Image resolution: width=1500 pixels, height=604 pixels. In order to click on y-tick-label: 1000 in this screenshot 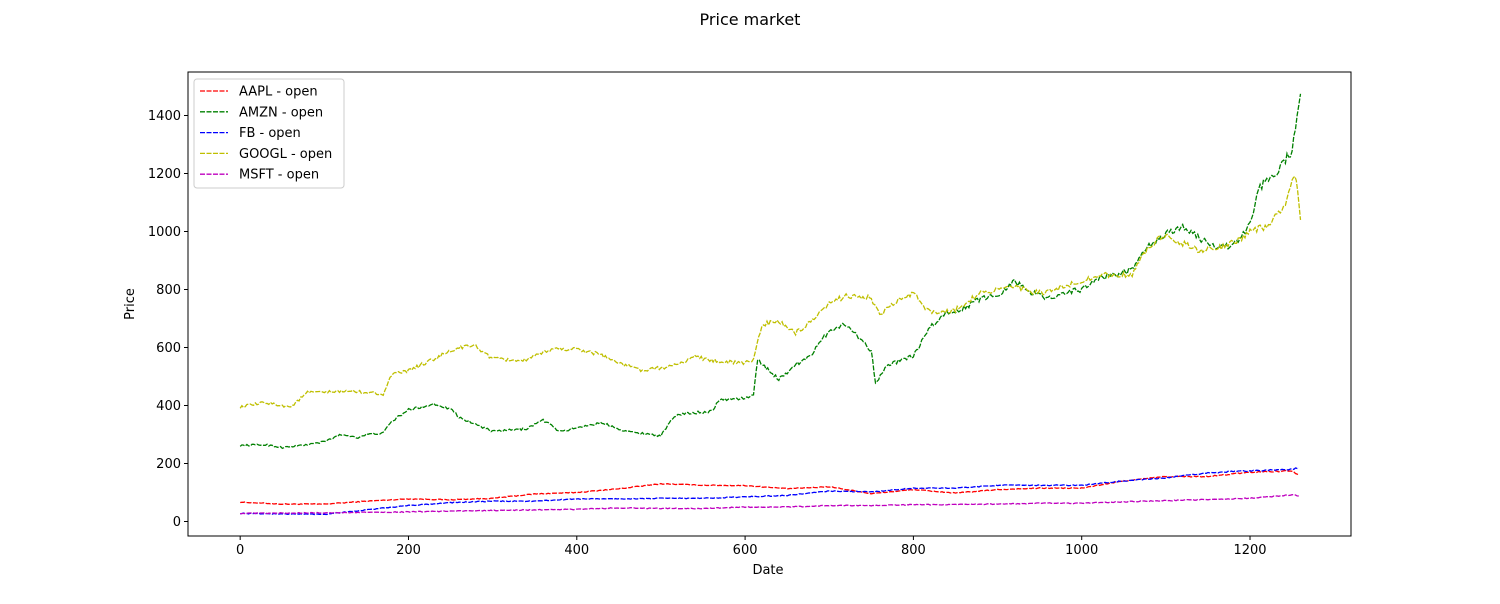, I will do `click(164, 232)`.